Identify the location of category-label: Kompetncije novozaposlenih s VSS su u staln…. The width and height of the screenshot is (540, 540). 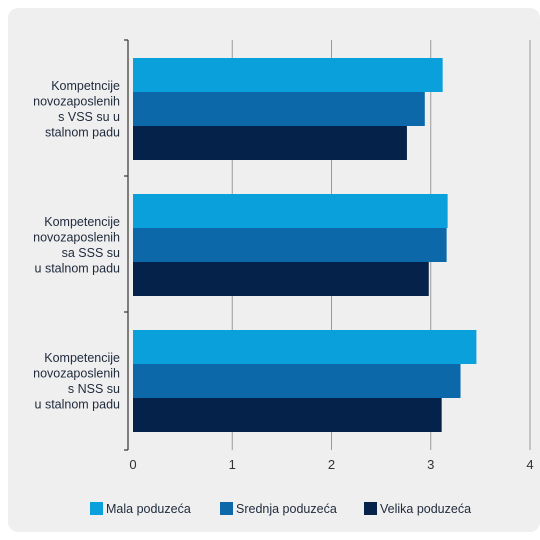
(76, 109).